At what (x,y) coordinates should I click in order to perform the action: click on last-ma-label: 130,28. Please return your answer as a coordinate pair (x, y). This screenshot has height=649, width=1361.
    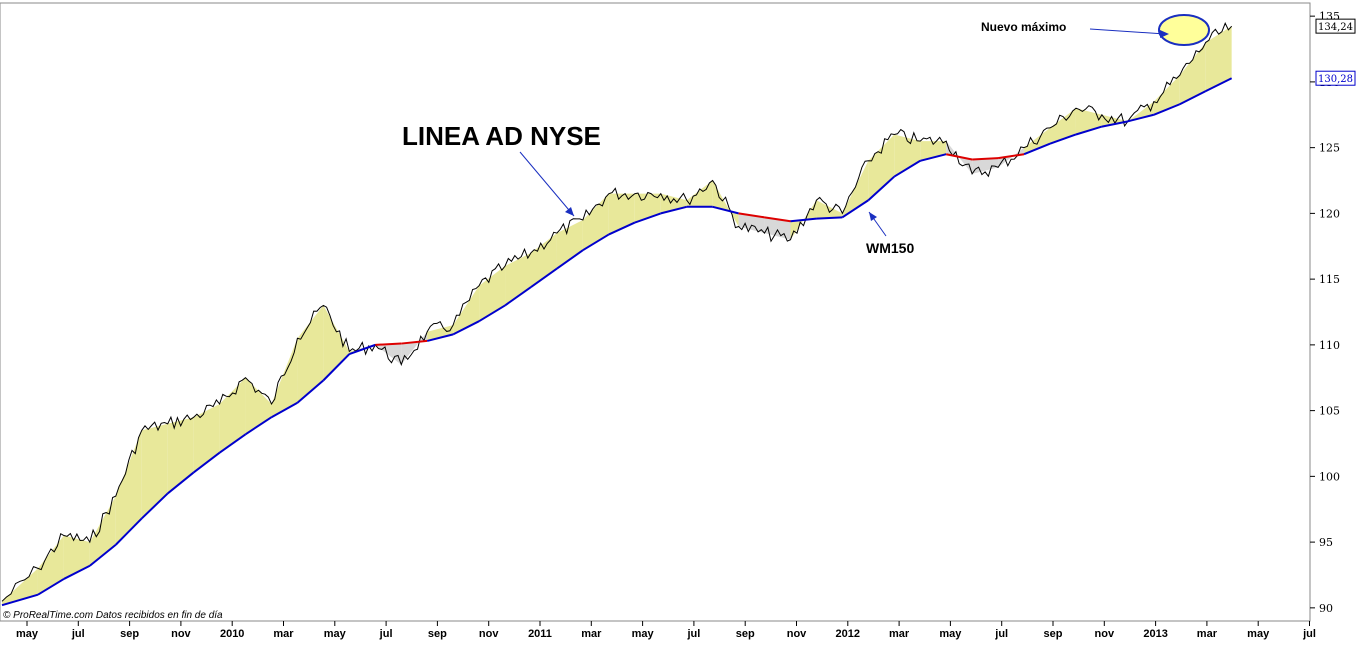
    Looking at the image, I should click on (1335, 79).